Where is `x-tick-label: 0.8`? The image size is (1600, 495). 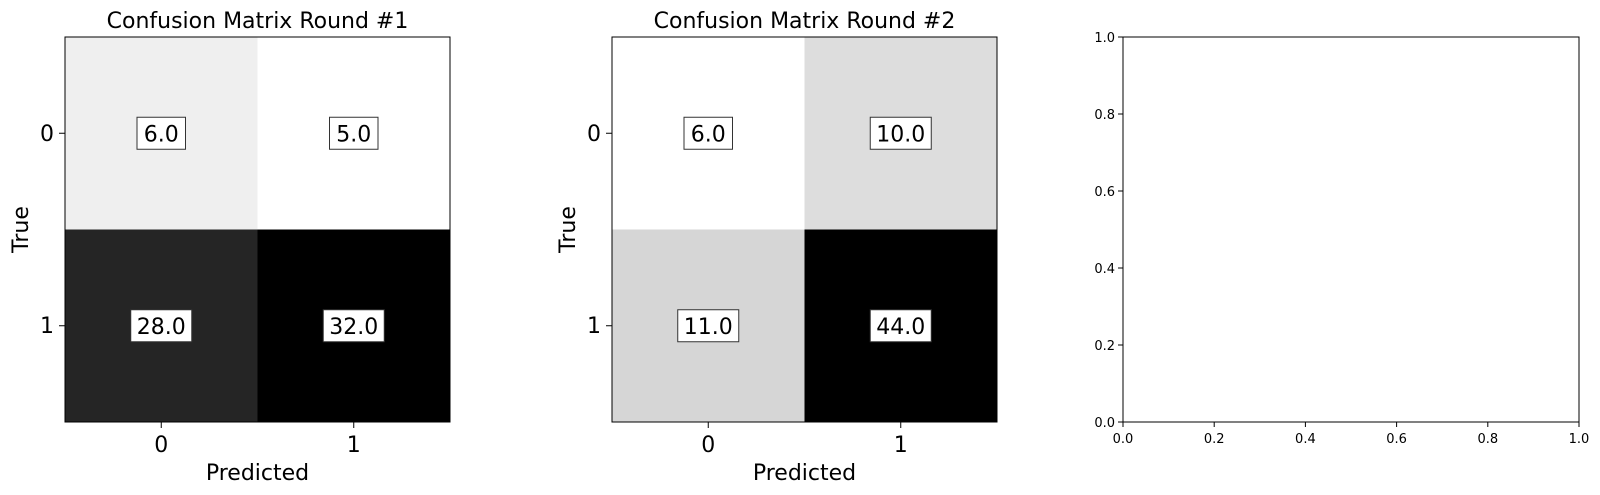 x-tick-label: 0.8 is located at coordinates (1487, 439).